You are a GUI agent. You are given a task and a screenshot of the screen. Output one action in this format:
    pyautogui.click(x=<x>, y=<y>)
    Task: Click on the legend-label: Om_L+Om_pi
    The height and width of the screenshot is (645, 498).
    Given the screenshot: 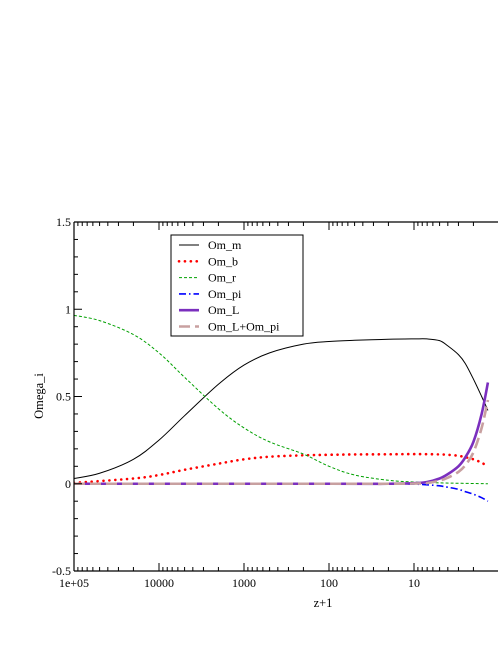 What is the action you would take?
    pyautogui.click(x=244, y=327)
    